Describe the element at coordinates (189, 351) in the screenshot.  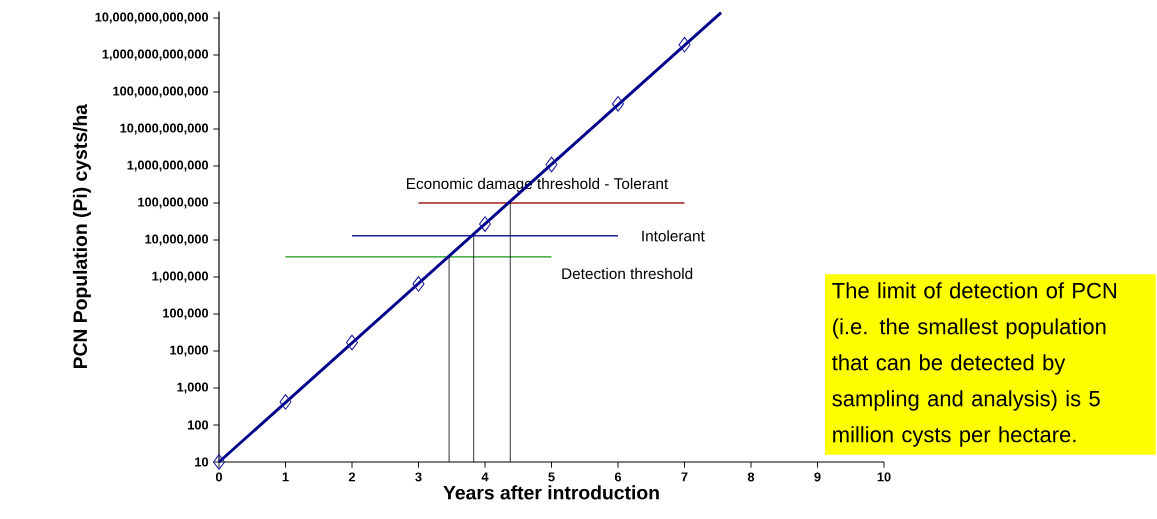
I see `y-tick-label: 10,000` at that location.